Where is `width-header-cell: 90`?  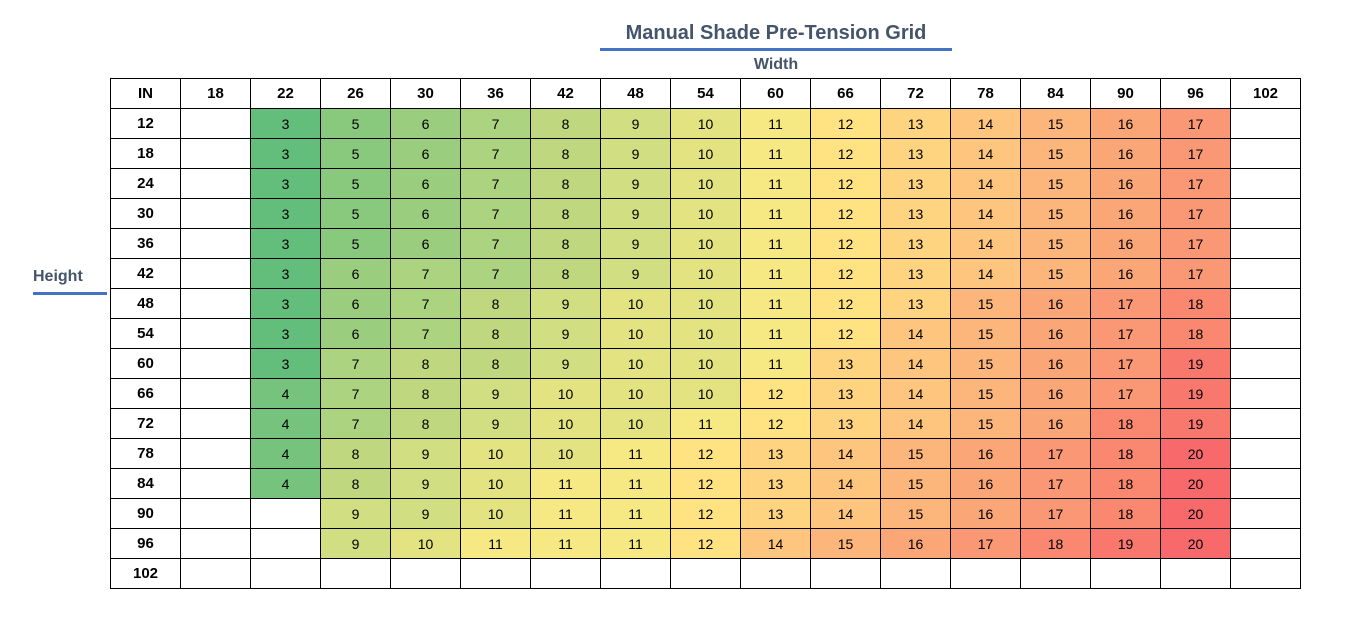
width-header-cell: 90 is located at coordinates (1125, 93).